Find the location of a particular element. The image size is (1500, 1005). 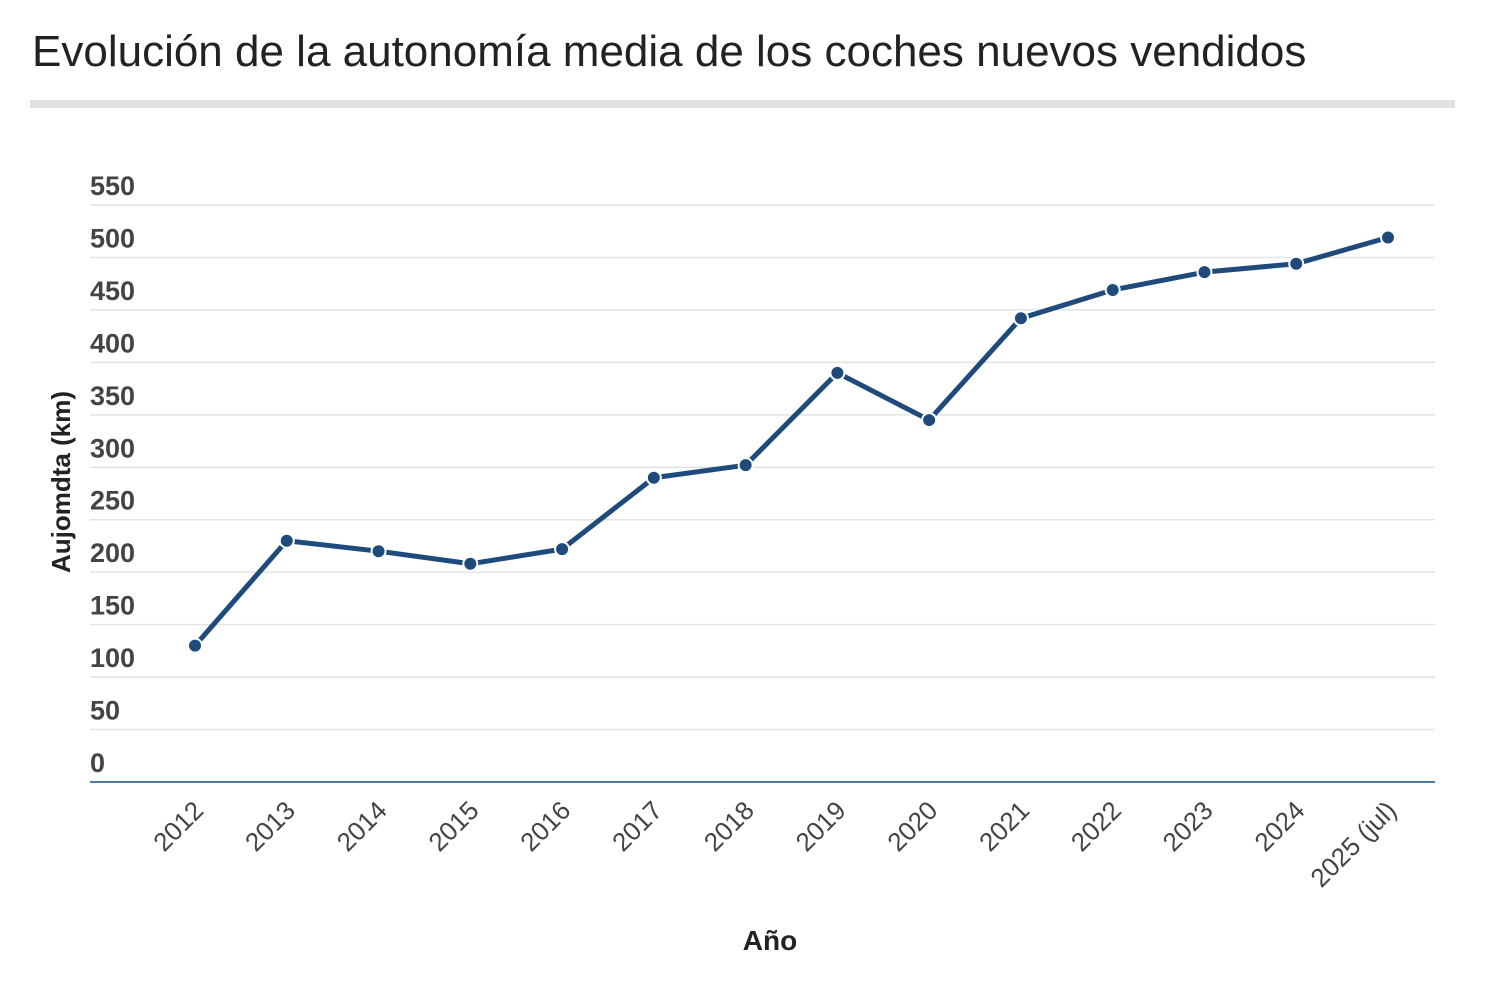

x-tick-label: 2024 is located at coordinates (1279, 826).